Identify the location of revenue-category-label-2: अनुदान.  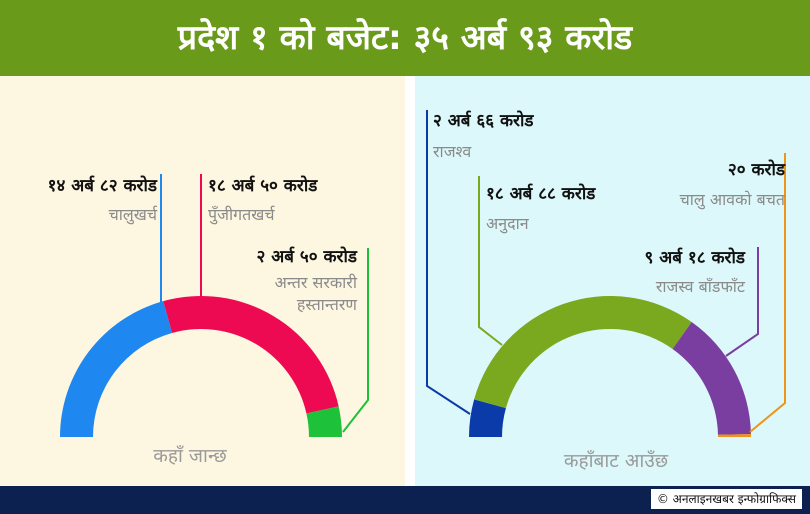
(508, 224).